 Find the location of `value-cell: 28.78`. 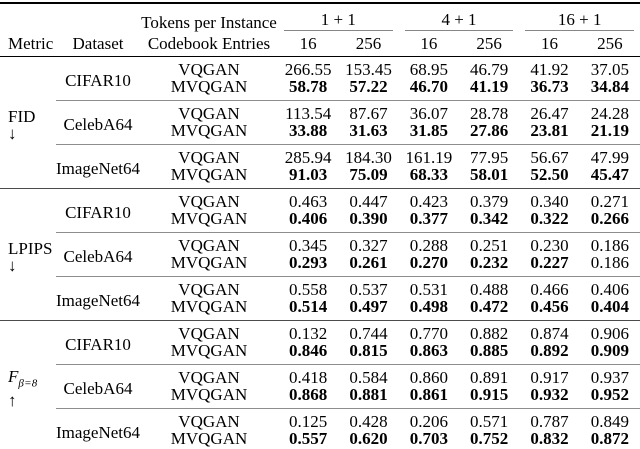

value-cell: 28.78 is located at coordinates (489, 111).